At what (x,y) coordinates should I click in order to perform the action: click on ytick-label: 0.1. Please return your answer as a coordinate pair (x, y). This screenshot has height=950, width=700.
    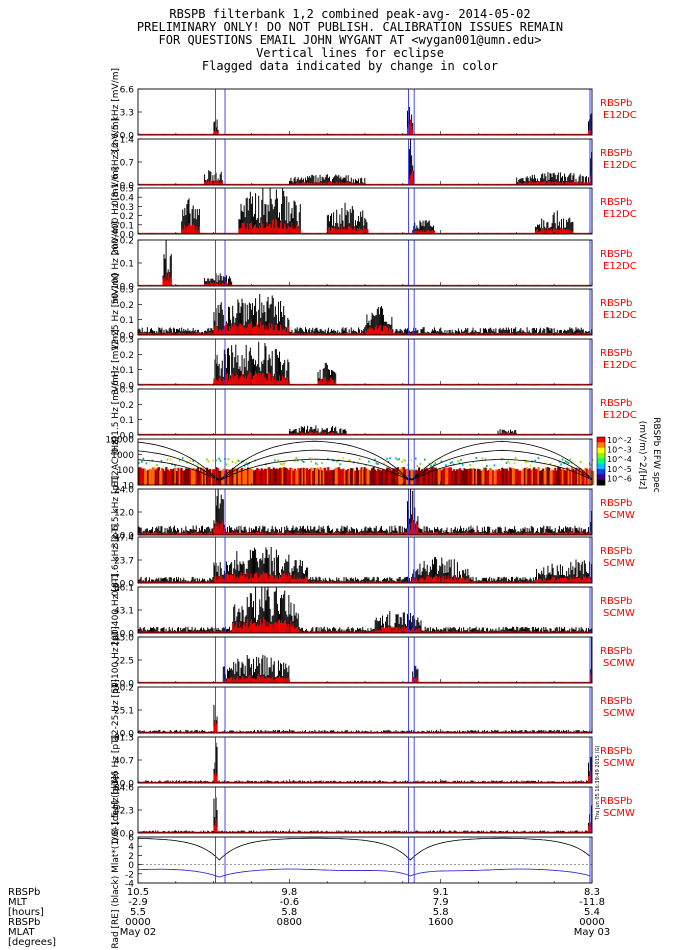
    Looking at the image, I should click on (127, 226).